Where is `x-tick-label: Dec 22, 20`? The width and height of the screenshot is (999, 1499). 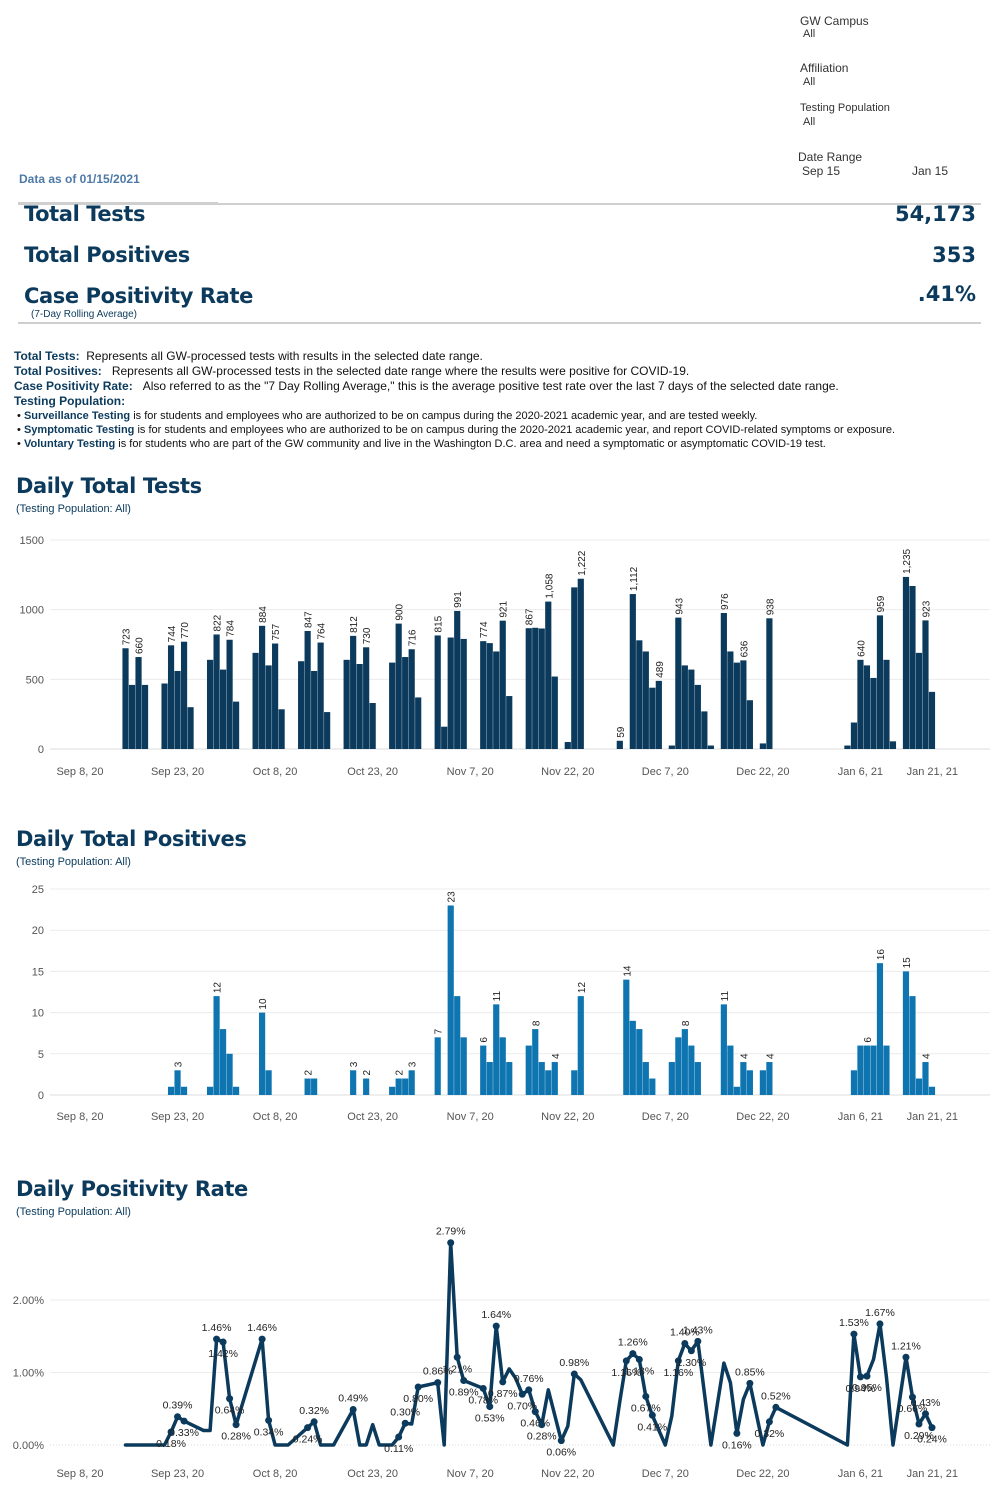
x-tick-label: Dec 22, 20 is located at coordinates (762, 772).